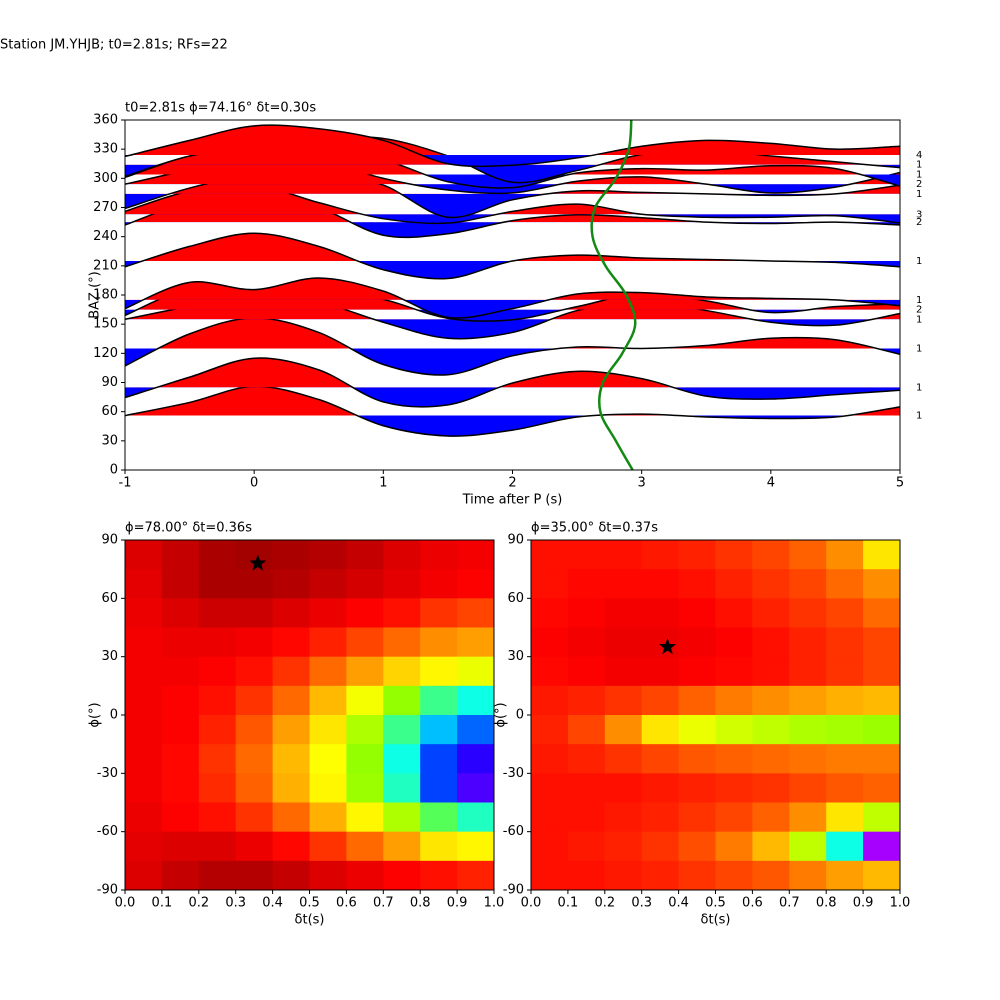 The image size is (1000, 1000). I want to click on x-tick-label: 1, so click(383, 483).